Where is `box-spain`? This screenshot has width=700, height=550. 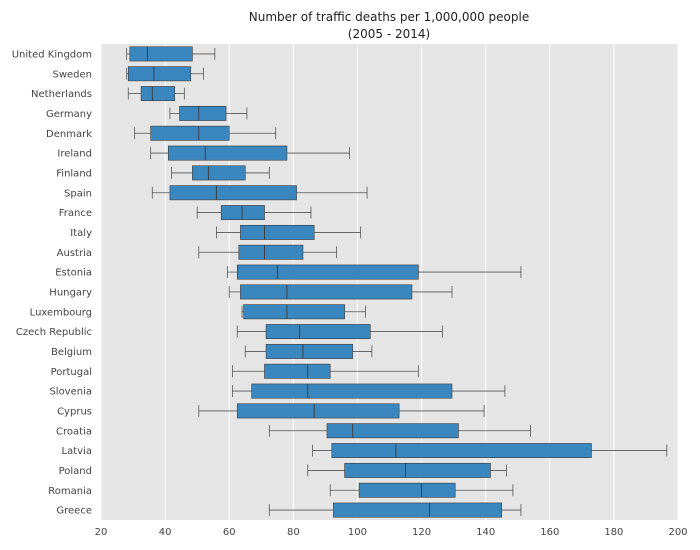
box-spain is located at coordinates (259, 193).